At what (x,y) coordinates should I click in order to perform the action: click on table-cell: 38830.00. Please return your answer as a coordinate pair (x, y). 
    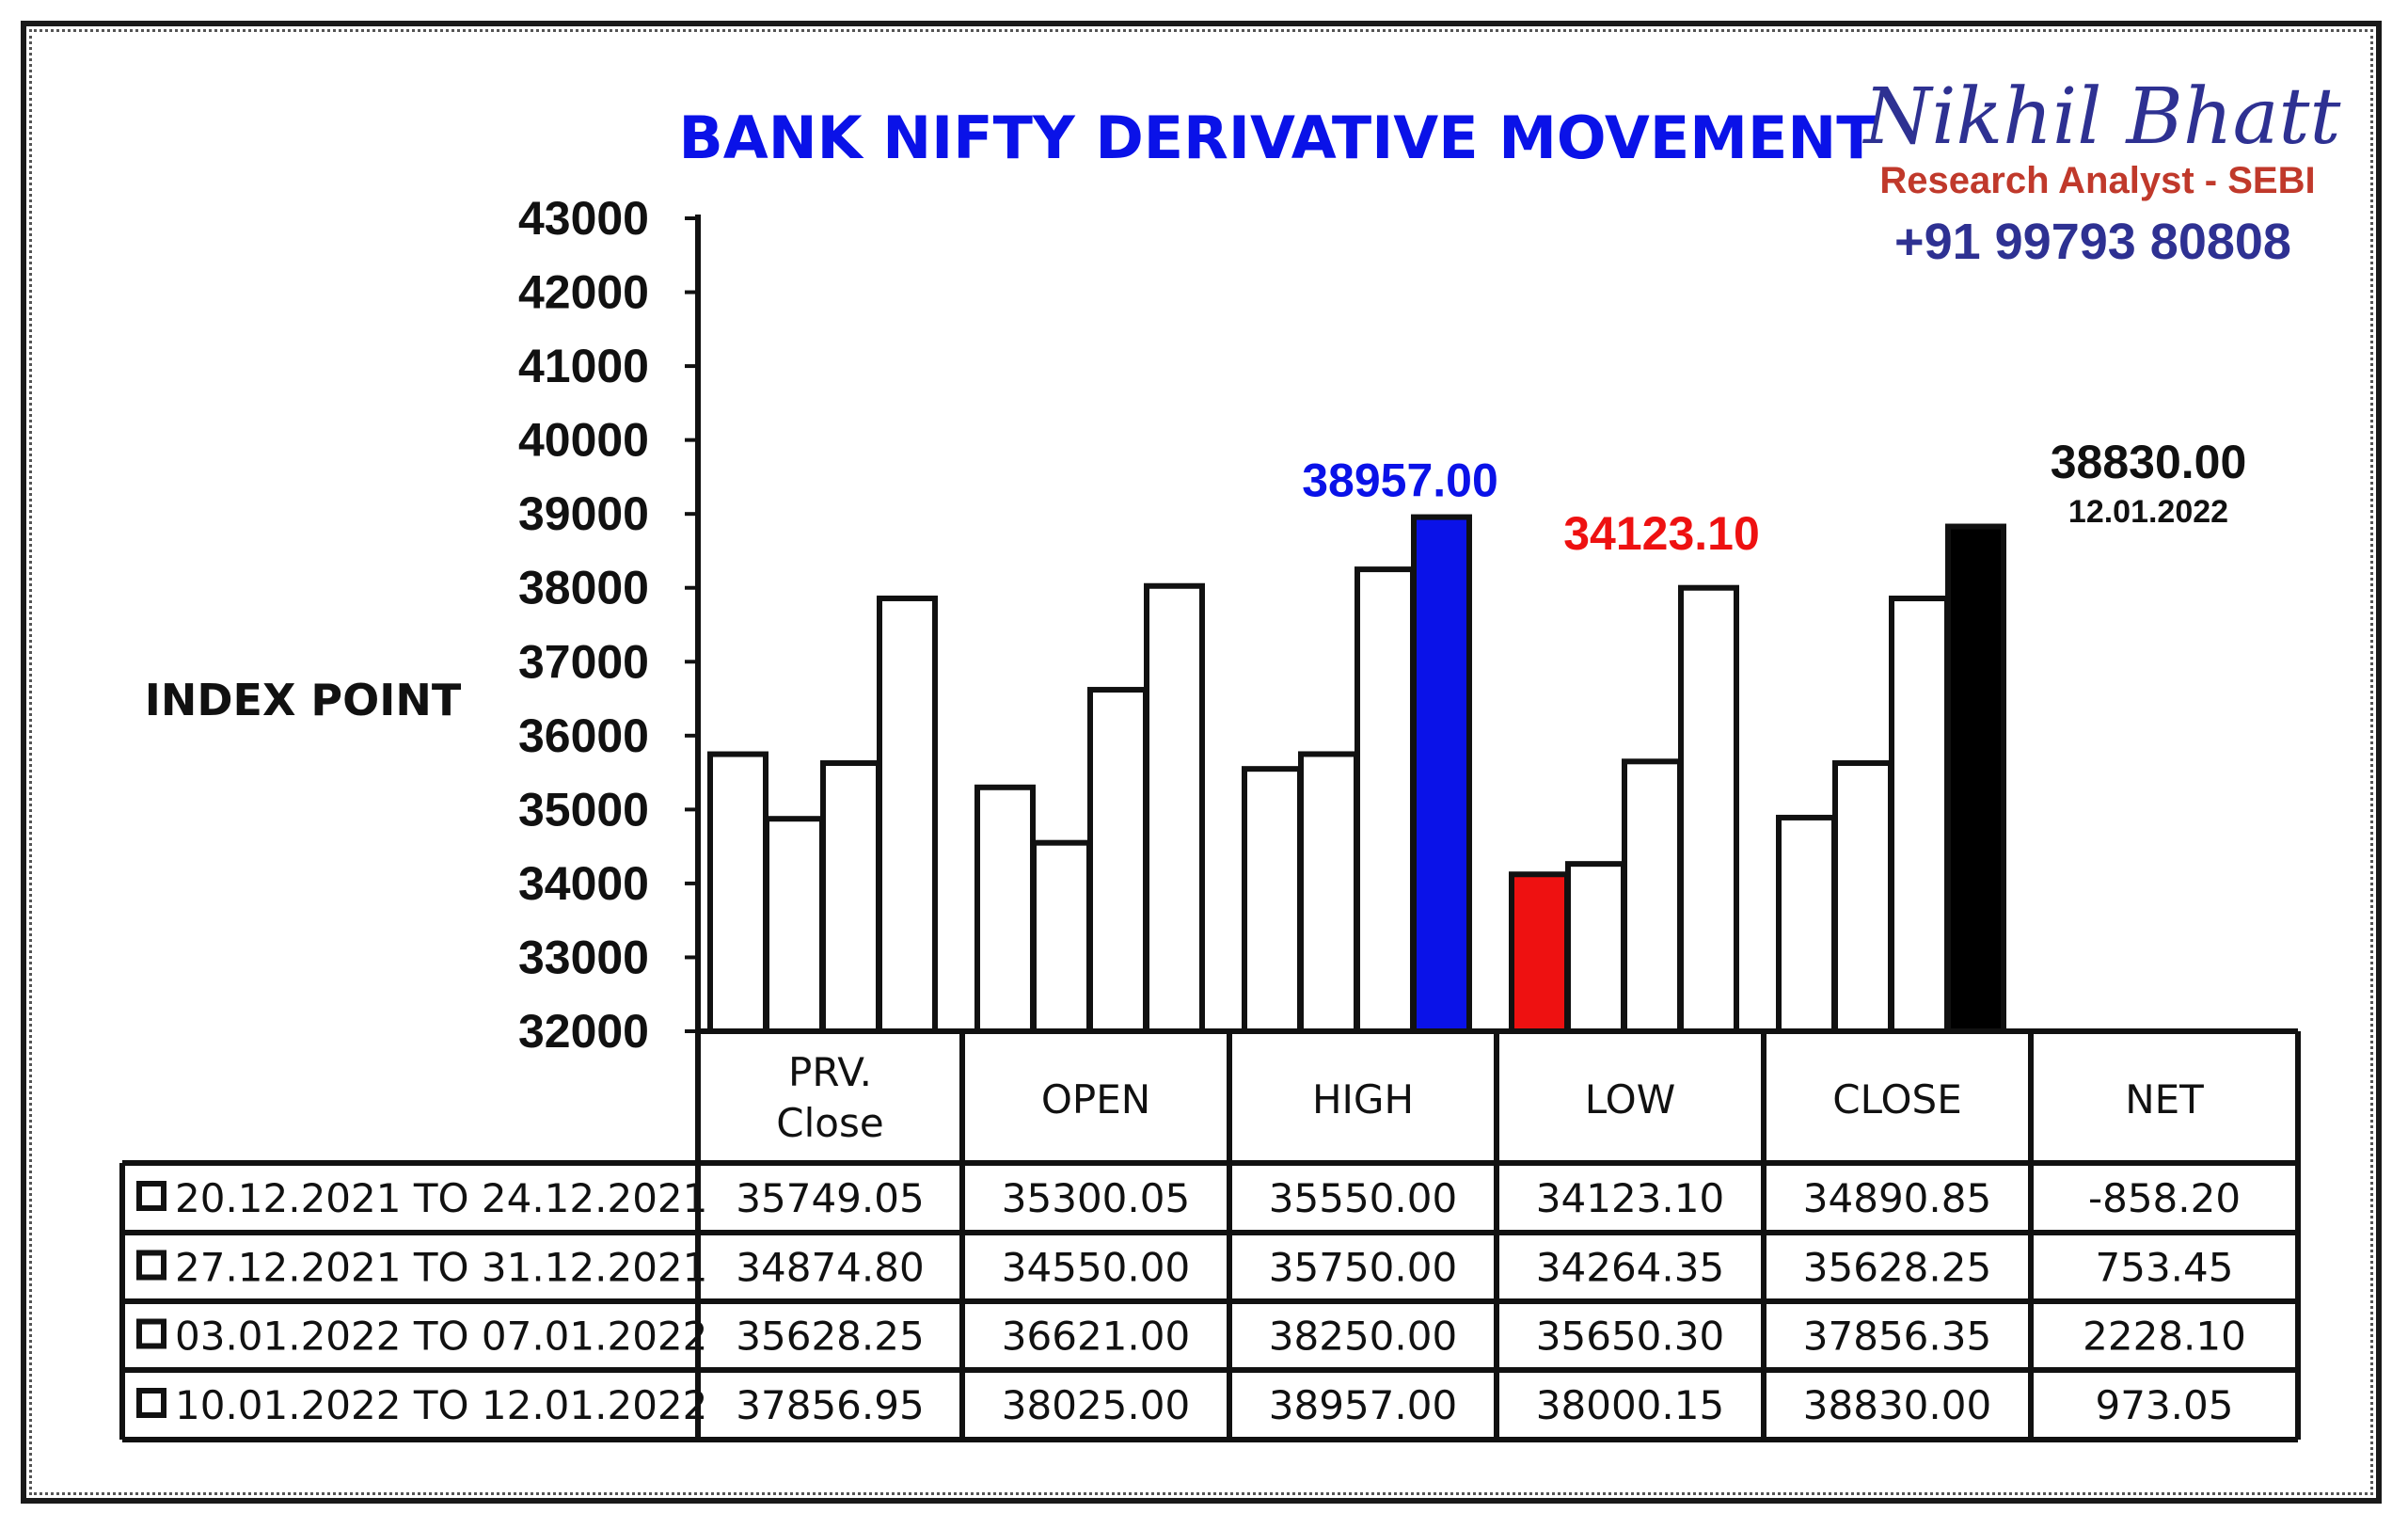
    Looking at the image, I should click on (1897, 1405).